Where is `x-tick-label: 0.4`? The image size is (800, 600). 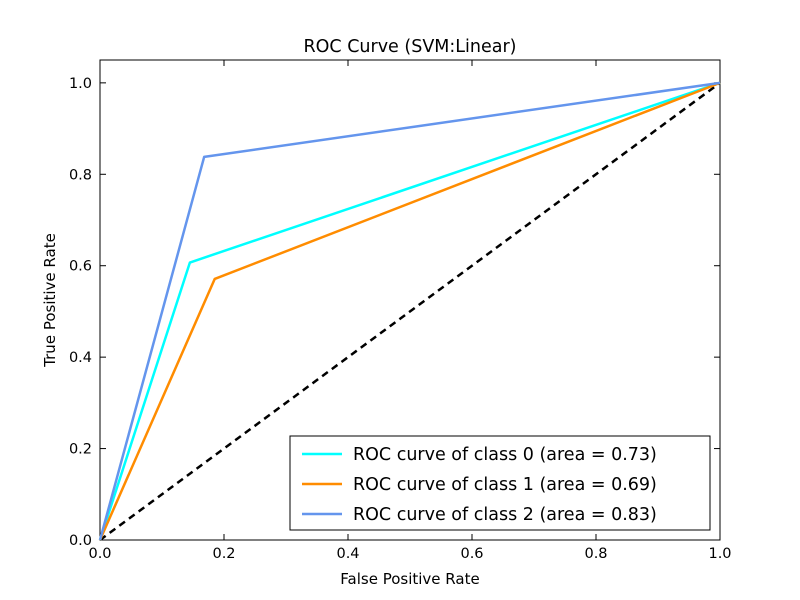 x-tick-label: 0.4 is located at coordinates (347, 554).